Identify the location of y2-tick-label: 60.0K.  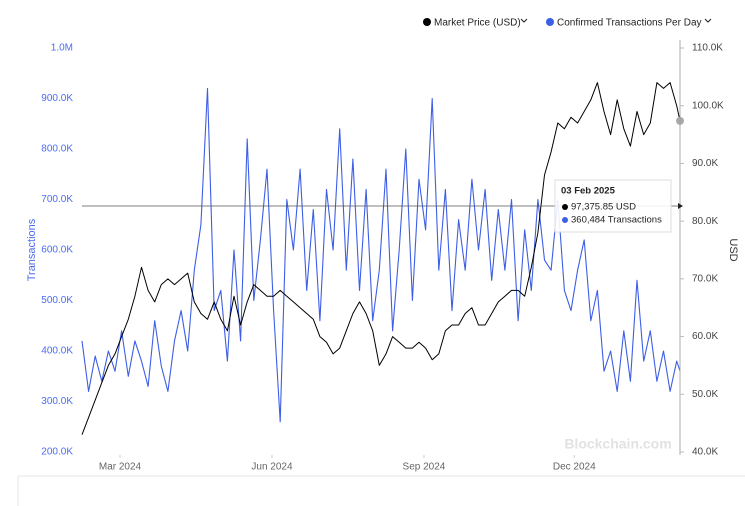
(705, 336).